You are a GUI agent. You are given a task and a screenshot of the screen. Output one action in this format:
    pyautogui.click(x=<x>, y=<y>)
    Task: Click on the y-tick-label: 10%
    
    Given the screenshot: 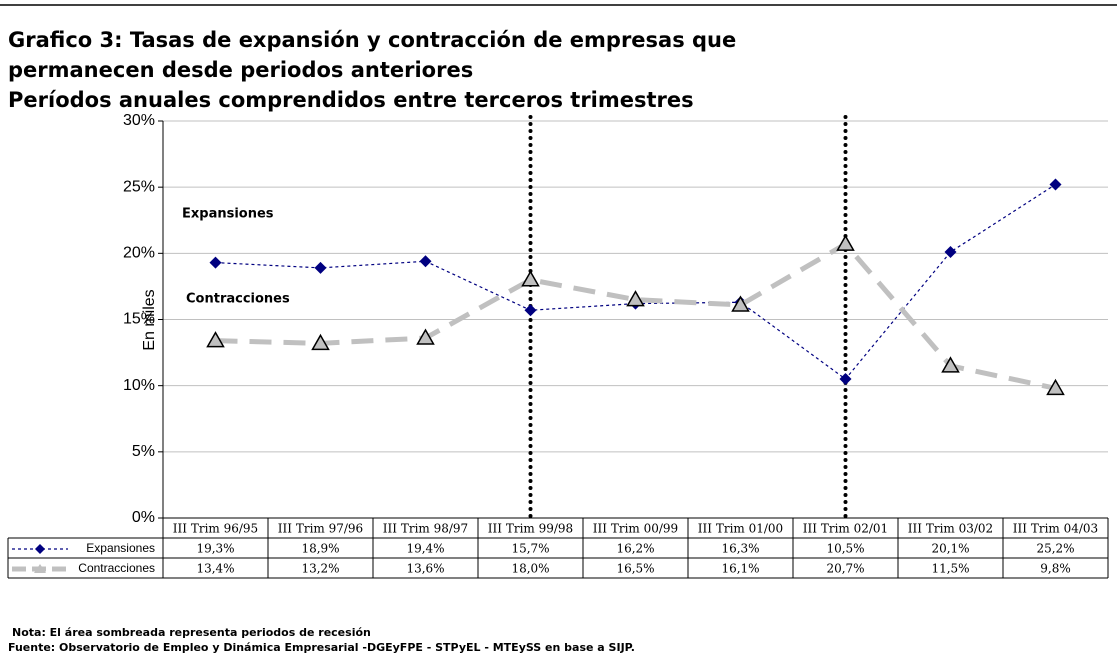 What is the action you would take?
    pyautogui.click(x=139, y=385)
    